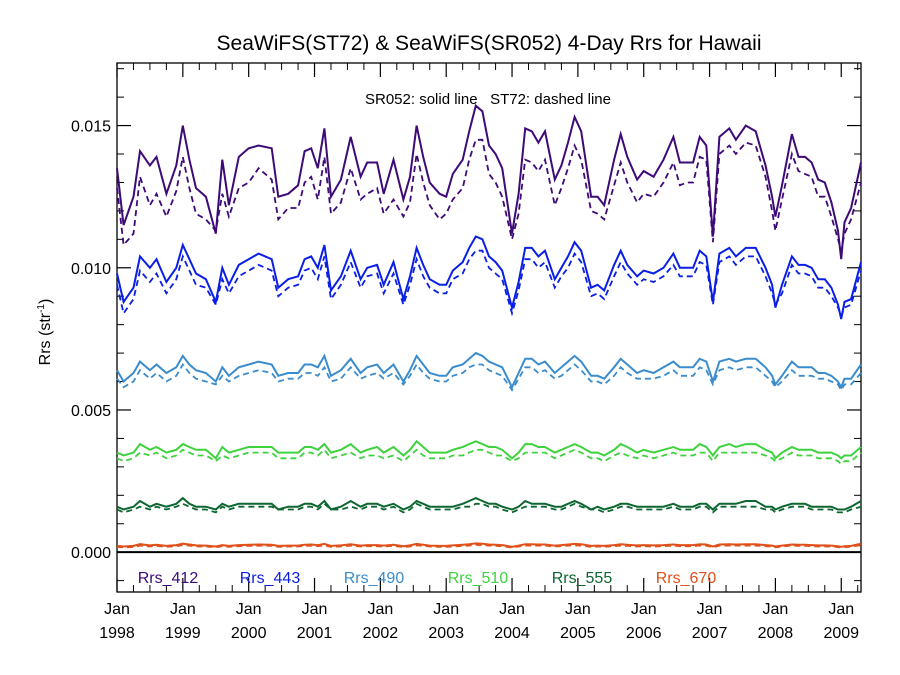  Describe the element at coordinates (270, 578) in the screenshot. I see `legend-item-Rrs_443: Rrs_443` at that location.